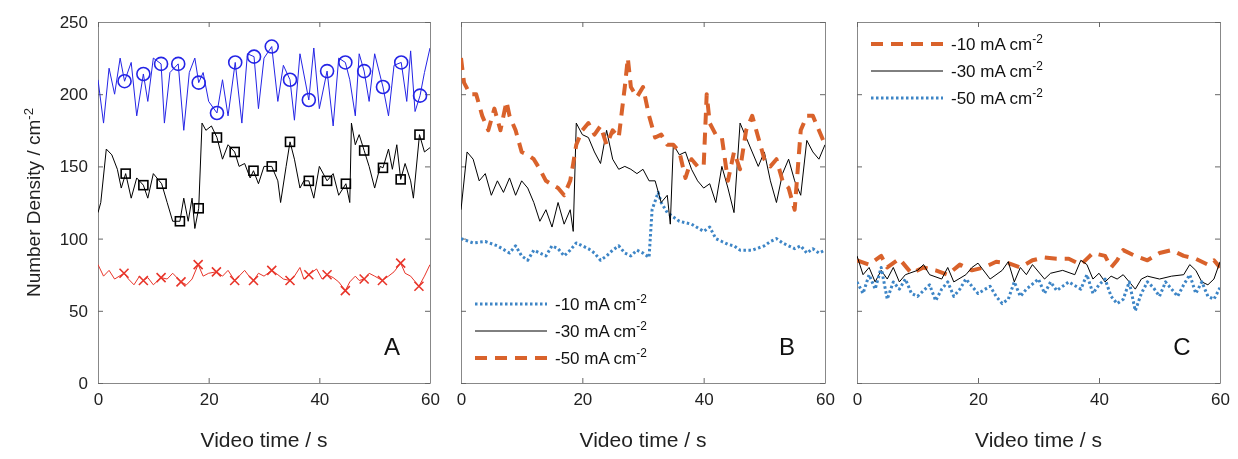 This screenshot has width=1238, height=459. I want to click on annotation: C, so click(1182, 346).